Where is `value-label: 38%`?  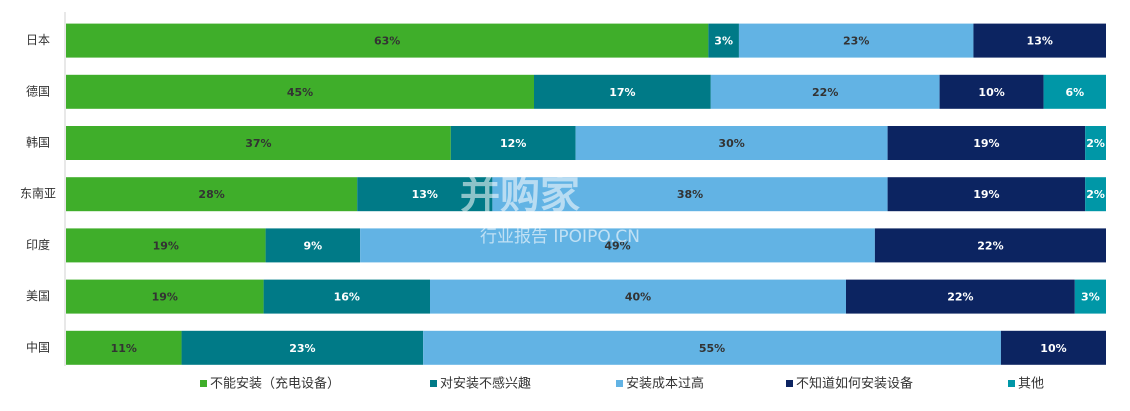 value-label: 38% is located at coordinates (690, 194).